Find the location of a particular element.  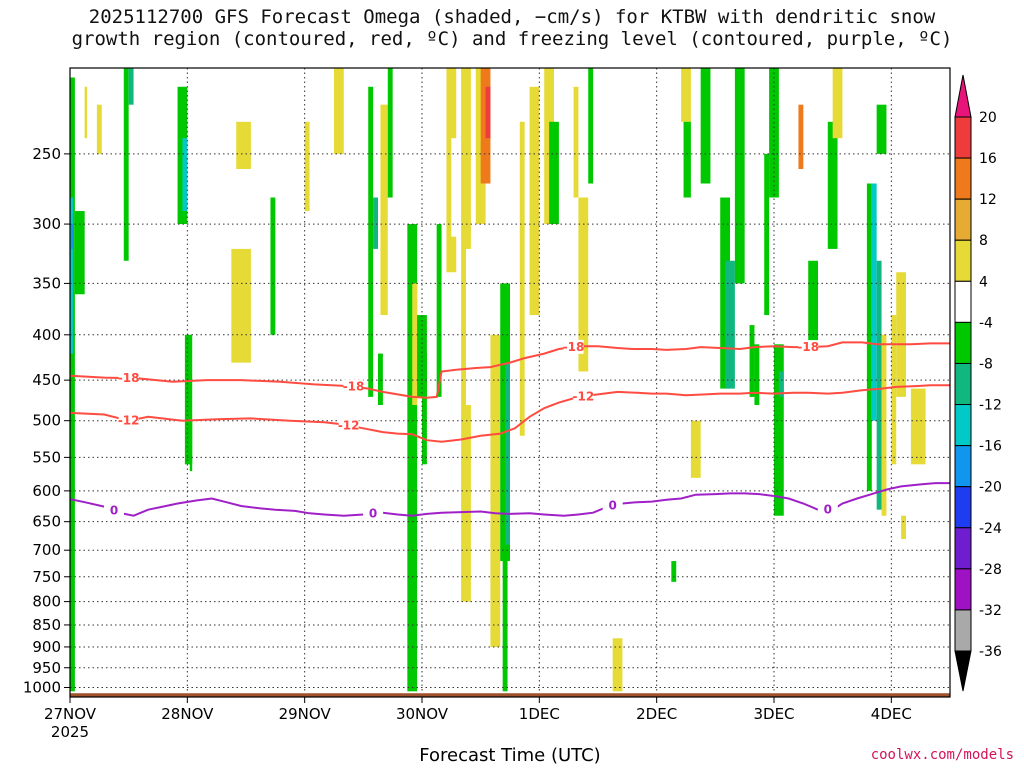

y-tick-label: 450 is located at coordinates (46, 380).